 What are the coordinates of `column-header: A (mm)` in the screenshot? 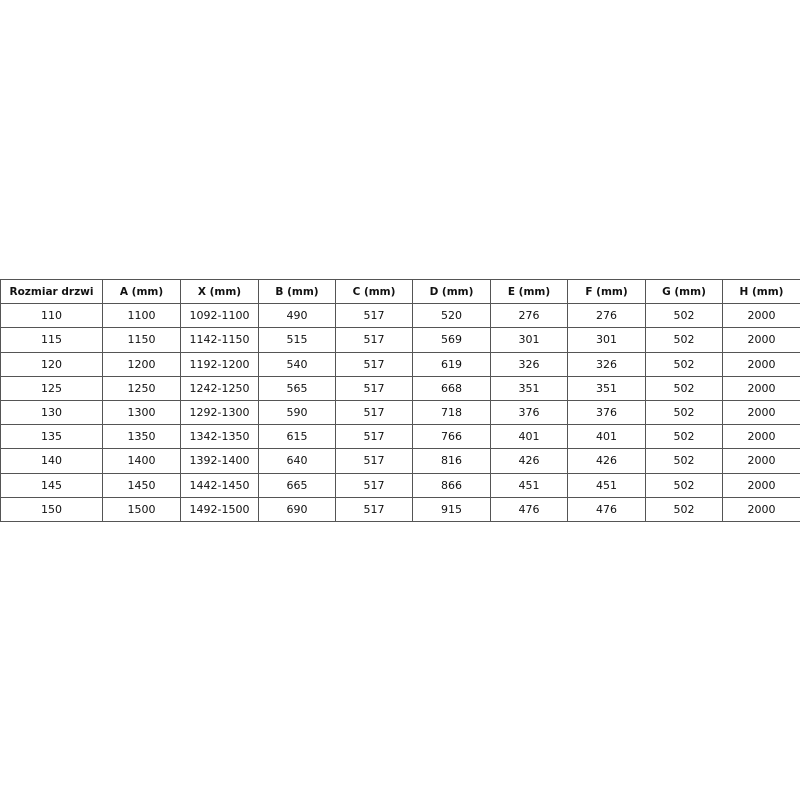 It's located at (141, 291).